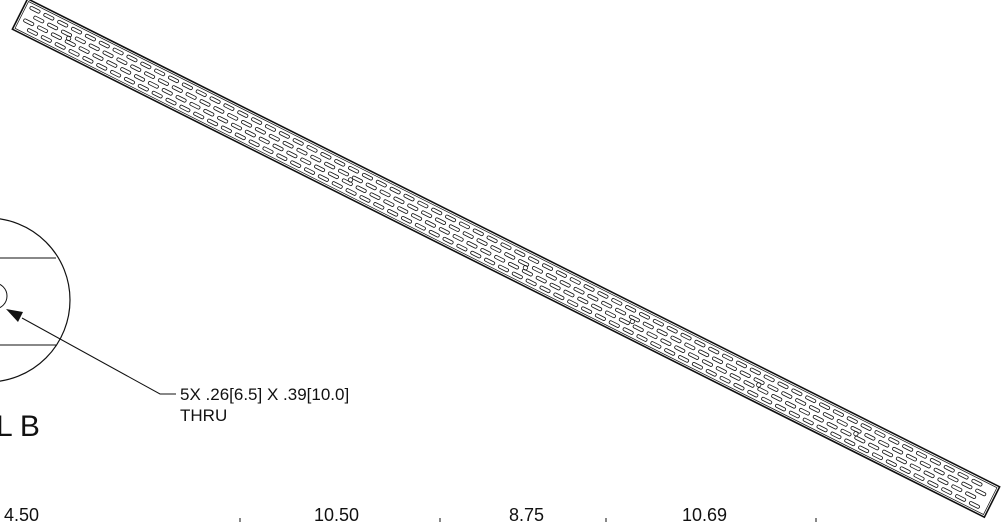 The width and height of the screenshot is (1001, 527). I want to click on dimension-ticks, so click(528, 520).